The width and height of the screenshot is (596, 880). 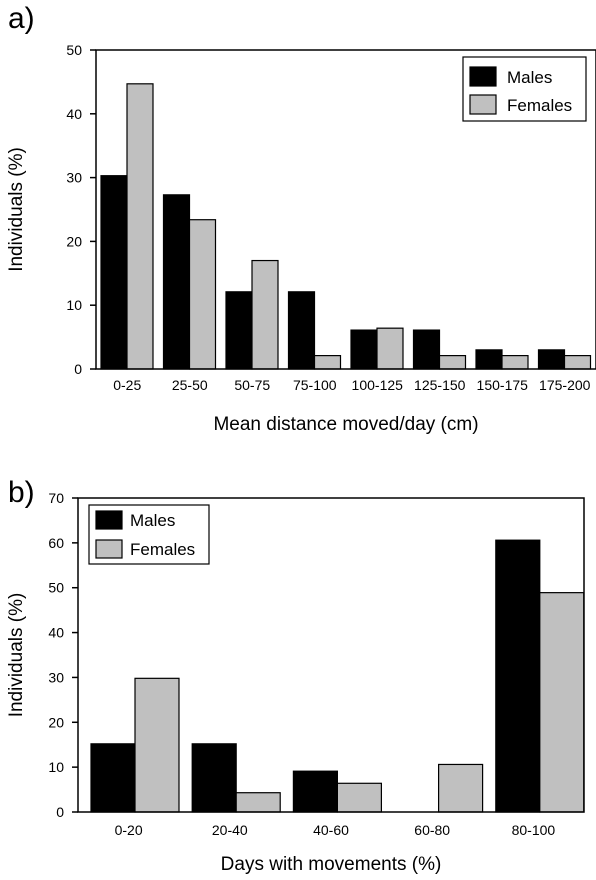 I want to click on x-tick-label: 60-80, so click(x=432, y=830).